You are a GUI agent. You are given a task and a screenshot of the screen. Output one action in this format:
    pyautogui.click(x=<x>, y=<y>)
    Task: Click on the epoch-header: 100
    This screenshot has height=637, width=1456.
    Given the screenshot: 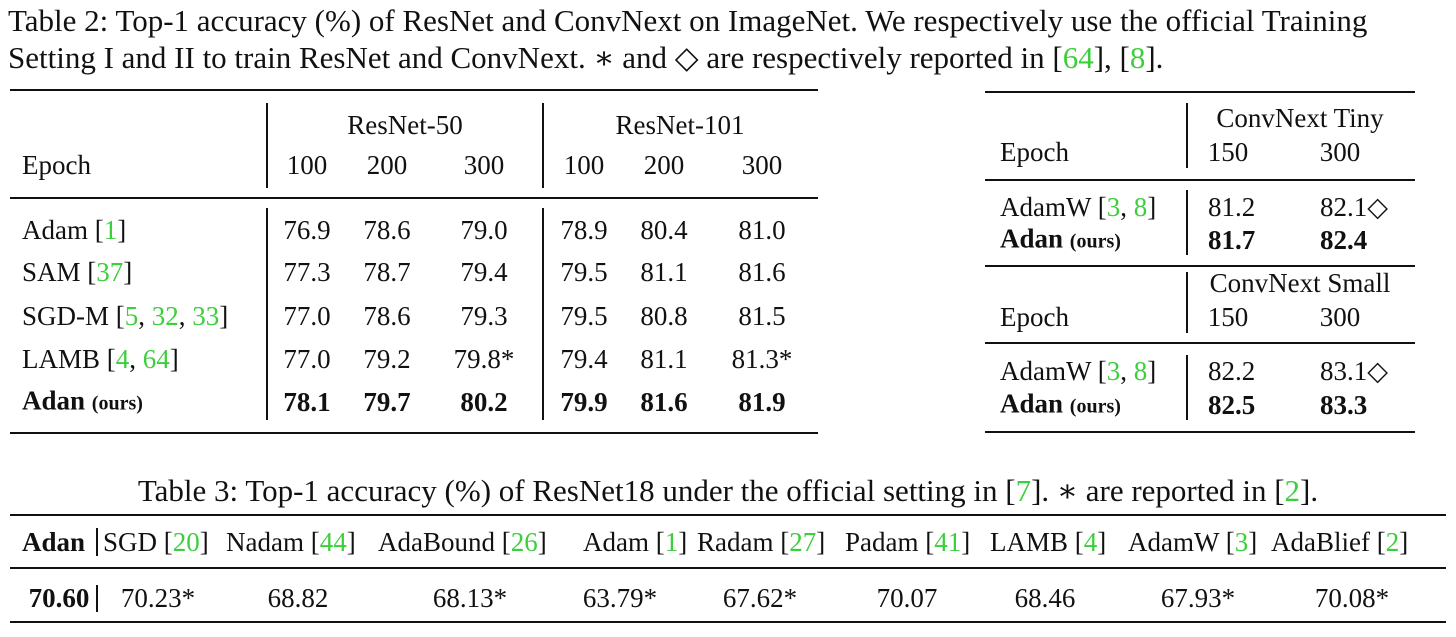 What is the action you would take?
    pyautogui.click(x=307, y=165)
    